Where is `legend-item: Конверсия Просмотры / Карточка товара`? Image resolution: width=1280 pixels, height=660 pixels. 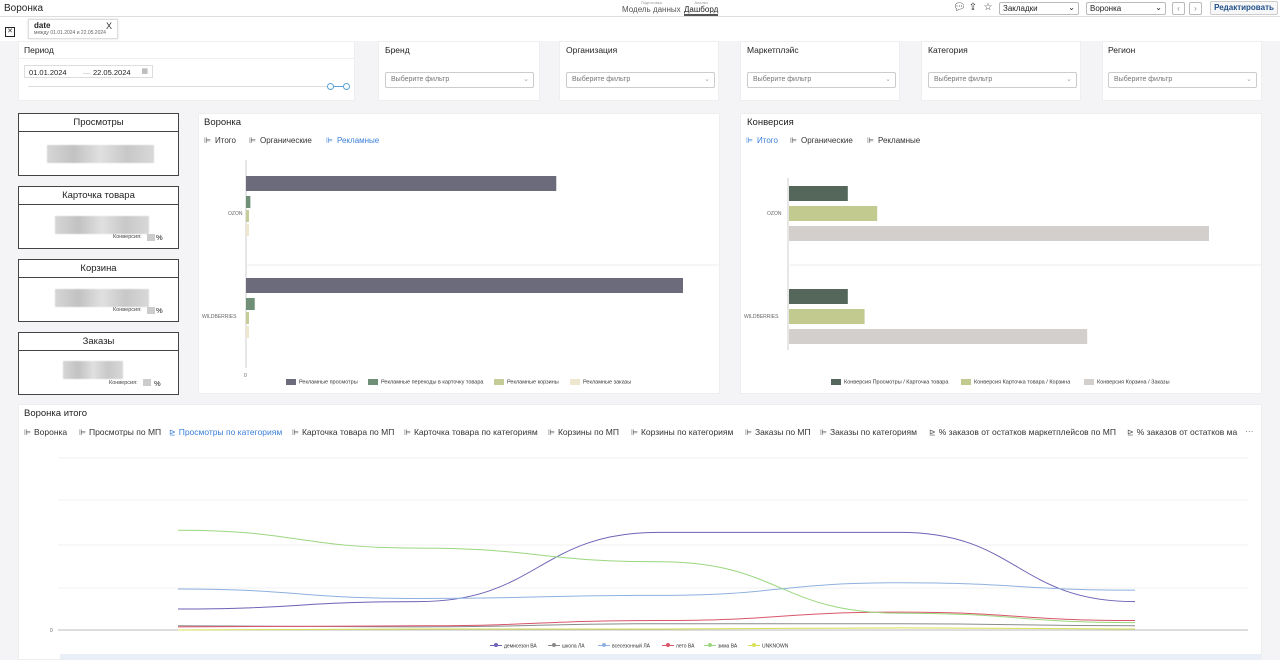
legend-item: Конверсия Просмотры / Карточка товара is located at coordinates (889, 382).